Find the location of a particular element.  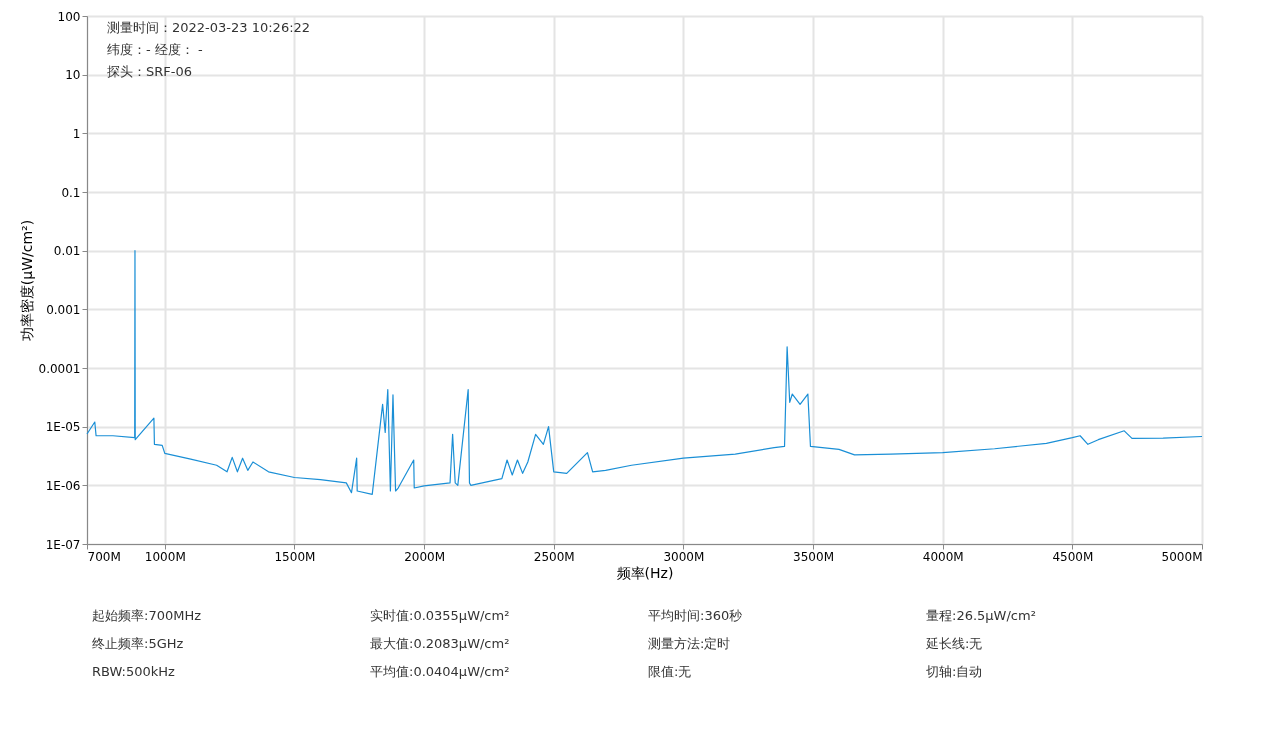

text: 限值:无 is located at coordinates (670, 671).